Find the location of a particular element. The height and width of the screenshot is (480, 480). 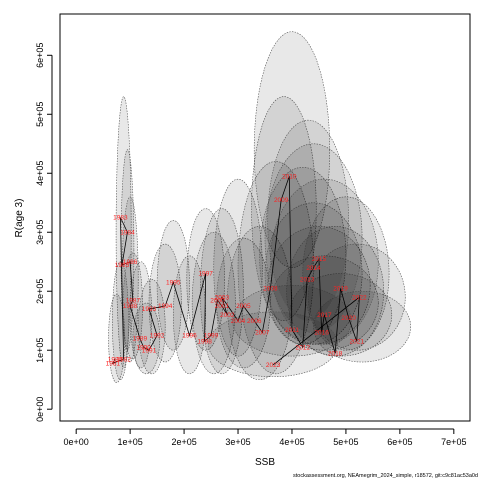

x-tick-label-3: 3e+05 is located at coordinates (237, 442).